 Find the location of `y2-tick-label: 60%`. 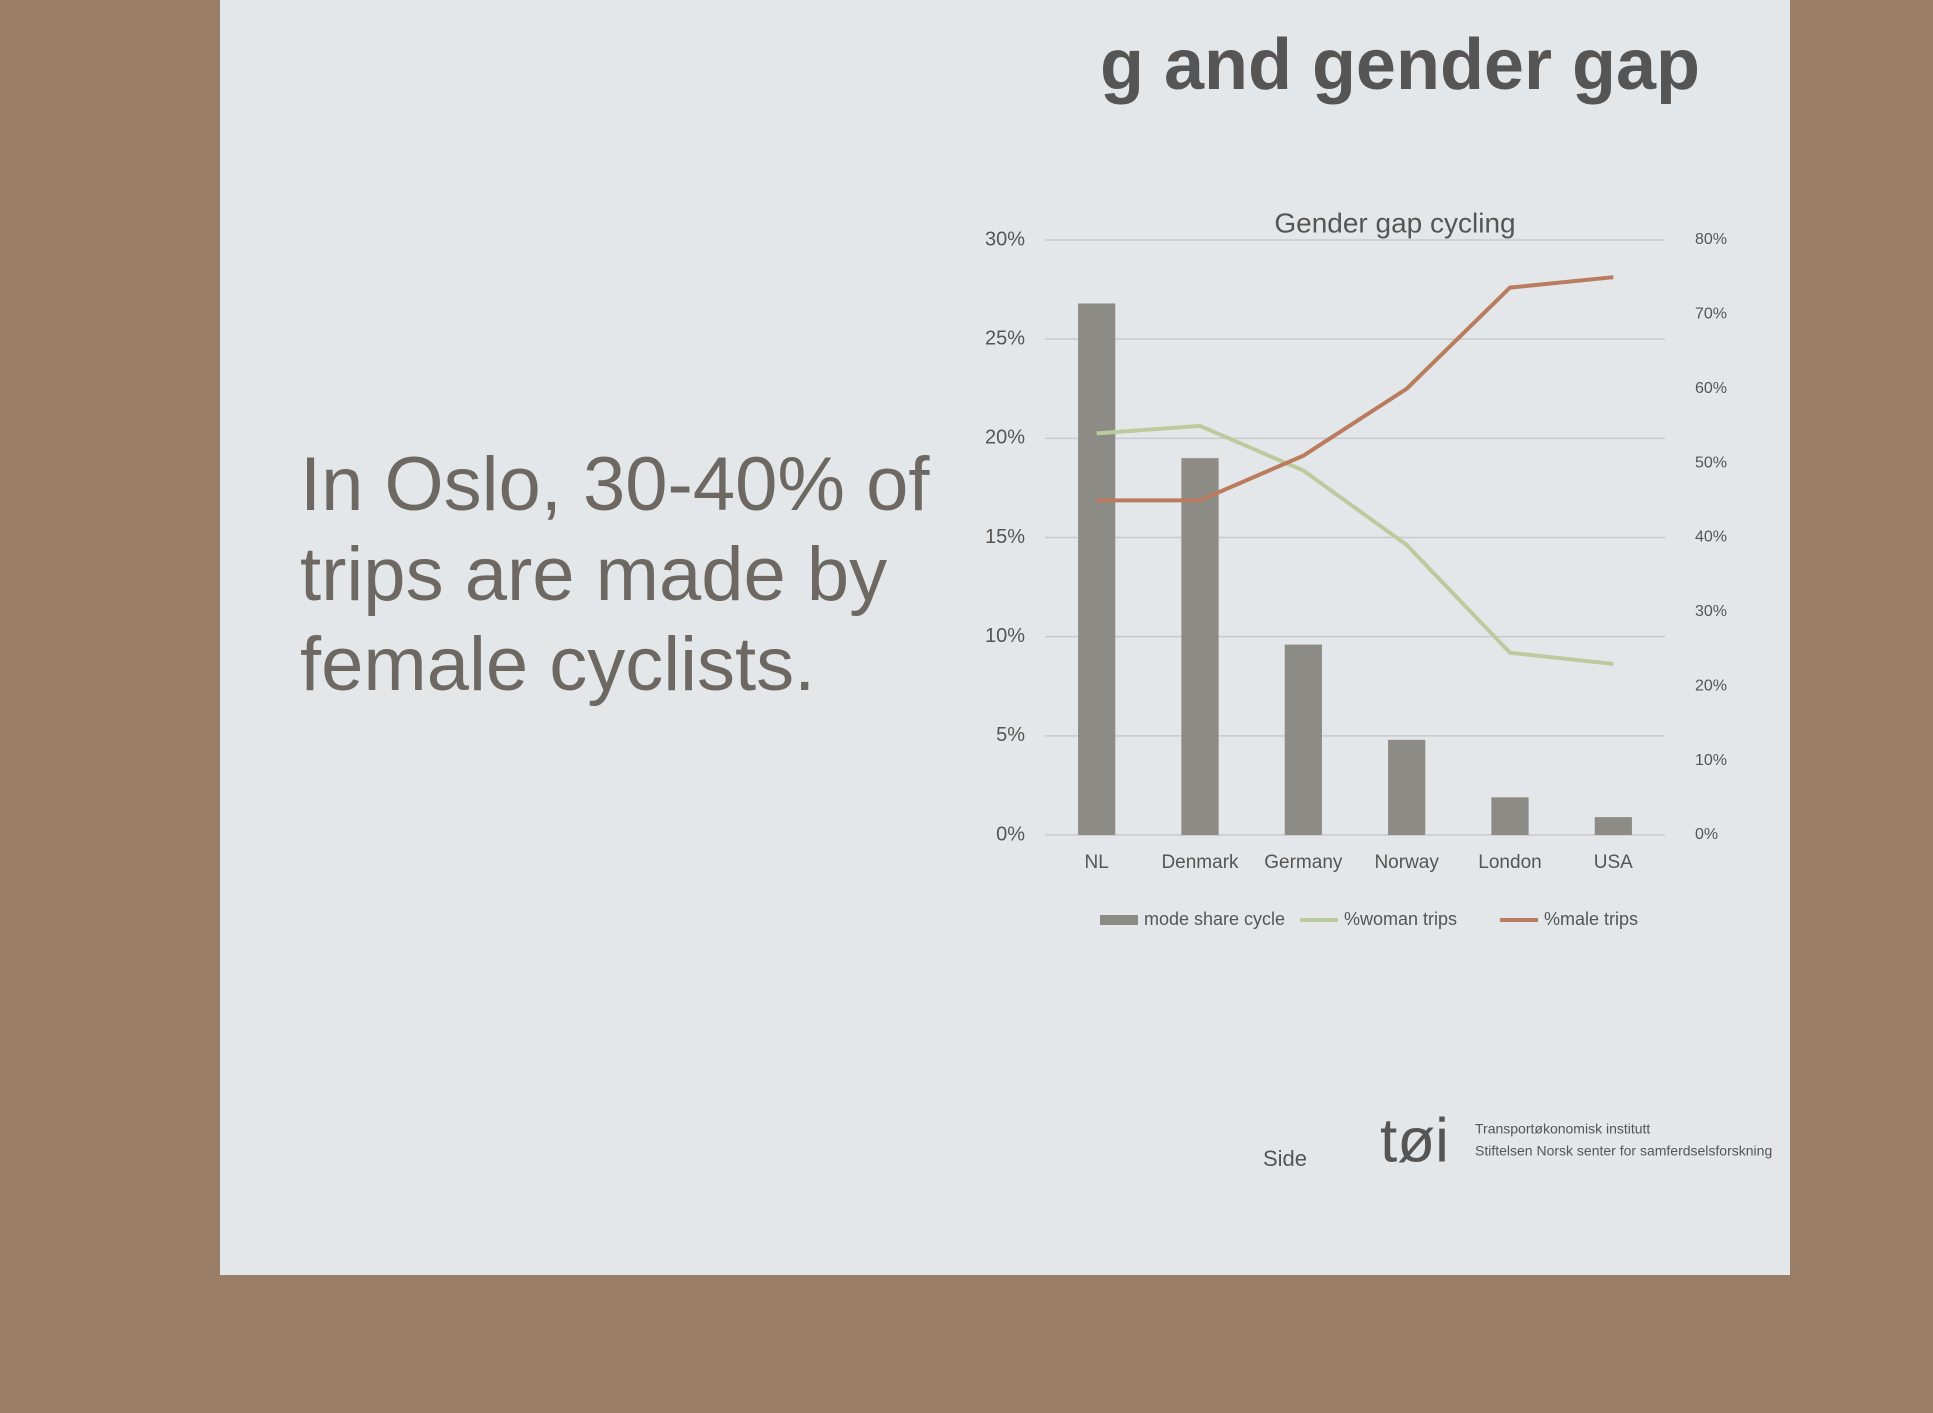

y2-tick-label: 60% is located at coordinates (1711, 388).